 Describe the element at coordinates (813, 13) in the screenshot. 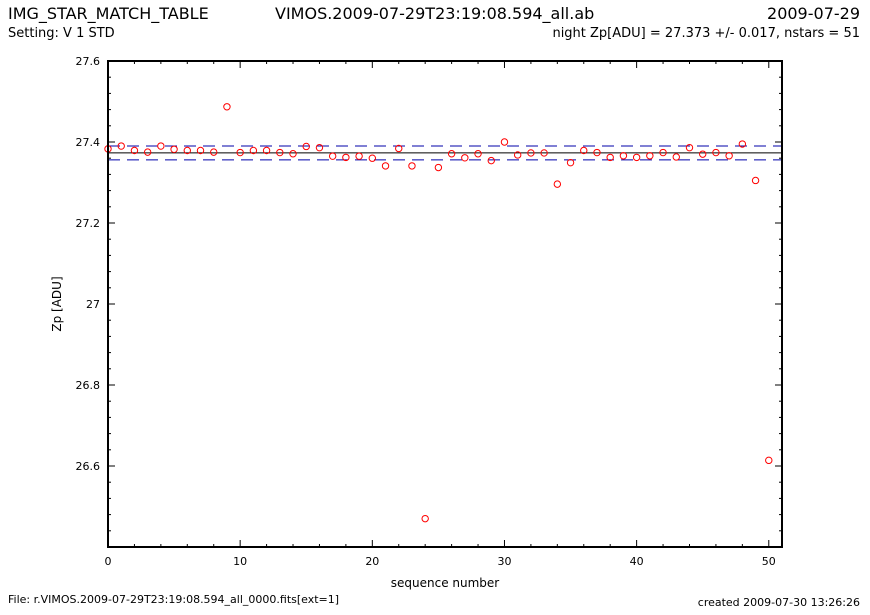

I see `date-title: 2009-07-29` at that location.